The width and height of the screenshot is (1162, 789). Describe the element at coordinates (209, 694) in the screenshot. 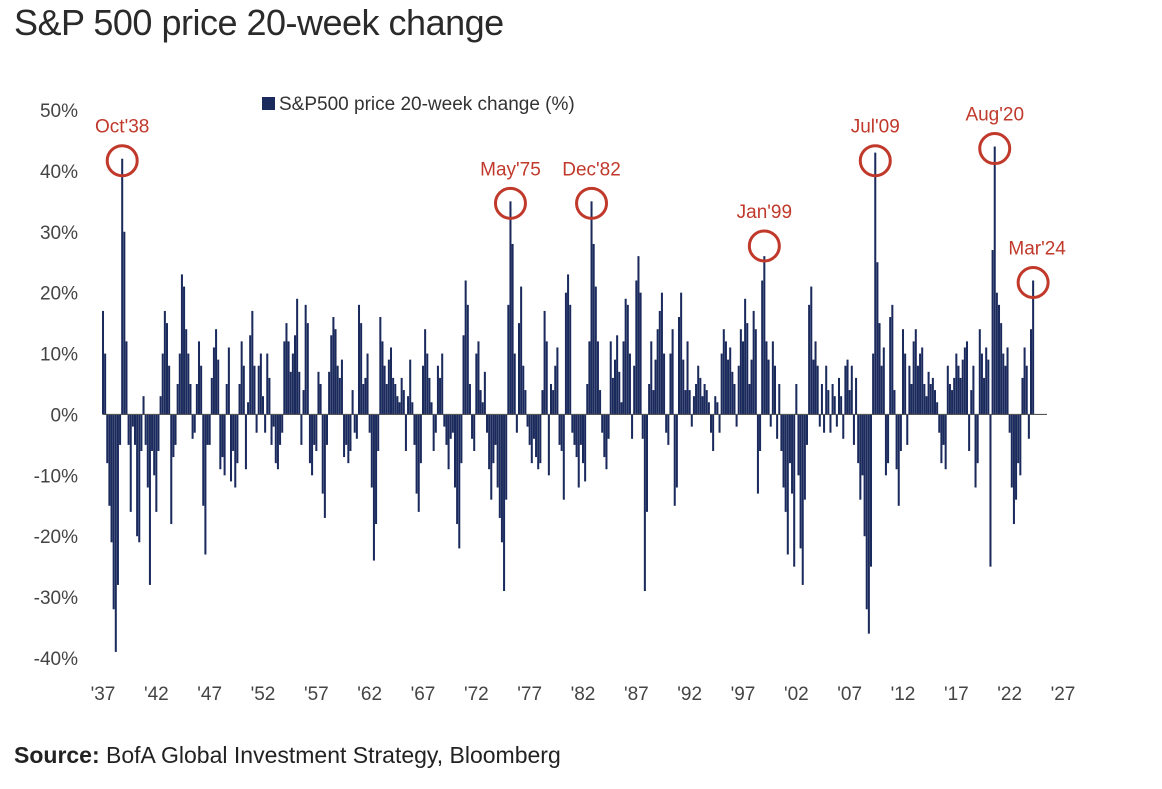

I see `x-tick-label: '47` at that location.